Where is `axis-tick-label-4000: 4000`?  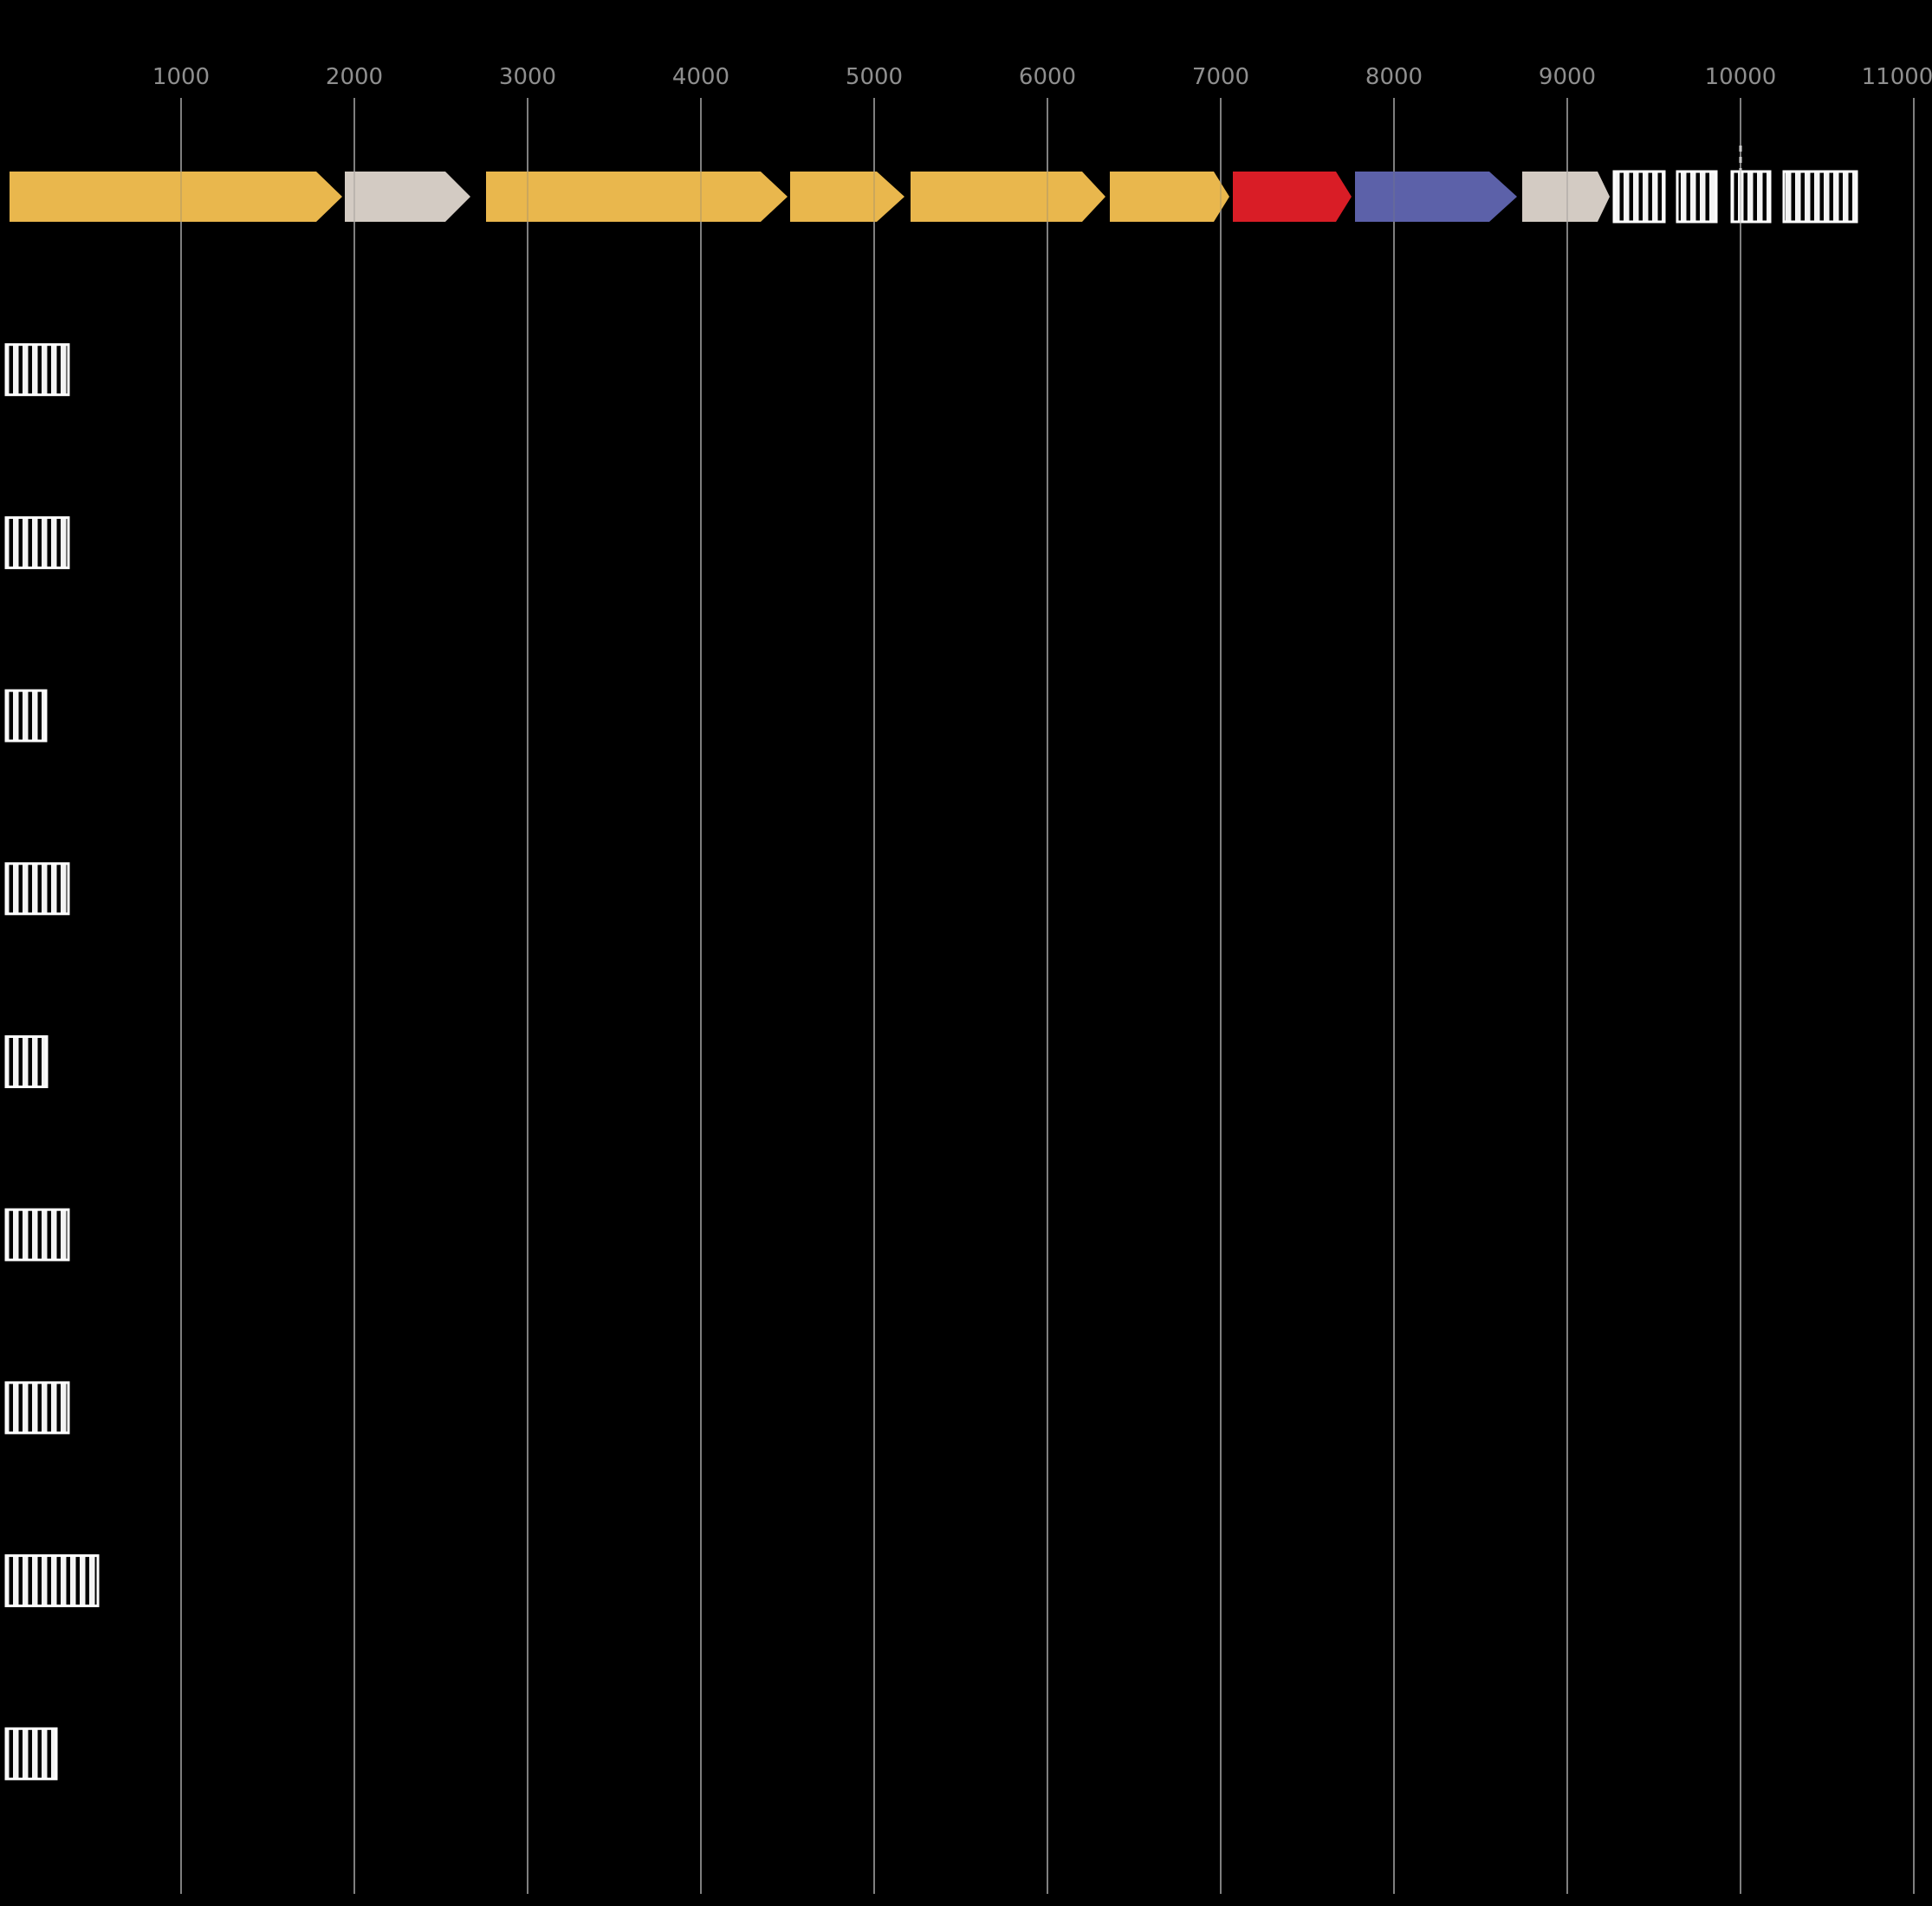 axis-tick-label-4000: 4000 is located at coordinates (701, 77).